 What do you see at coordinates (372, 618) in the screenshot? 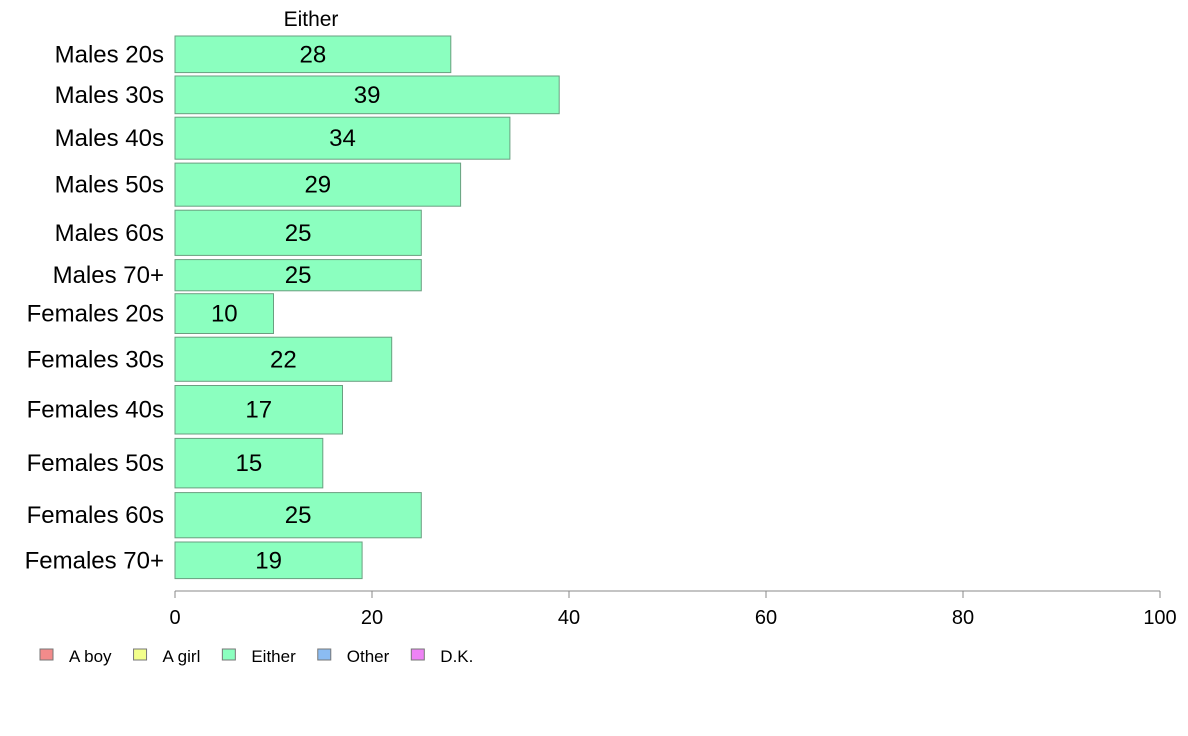
I see `x-tick-label-1: 20` at bounding box center [372, 618].